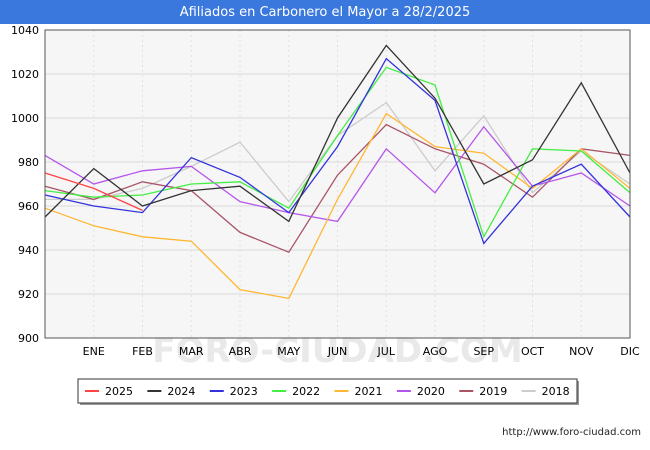 The image size is (650, 450). Describe the element at coordinates (386, 351) in the screenshot. I see `x-tick-label: JUL` at that location.